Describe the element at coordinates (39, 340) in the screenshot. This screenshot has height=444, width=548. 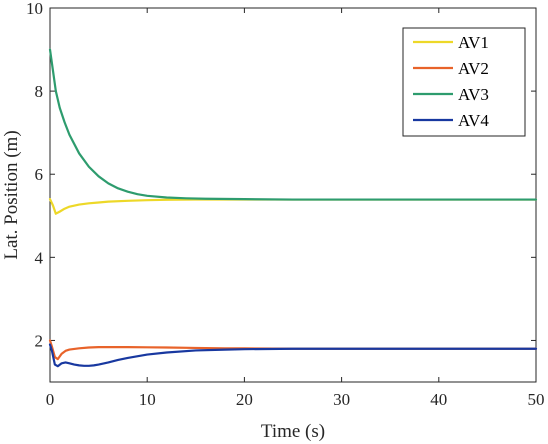
I see `y-tick-label: 2` at that location.